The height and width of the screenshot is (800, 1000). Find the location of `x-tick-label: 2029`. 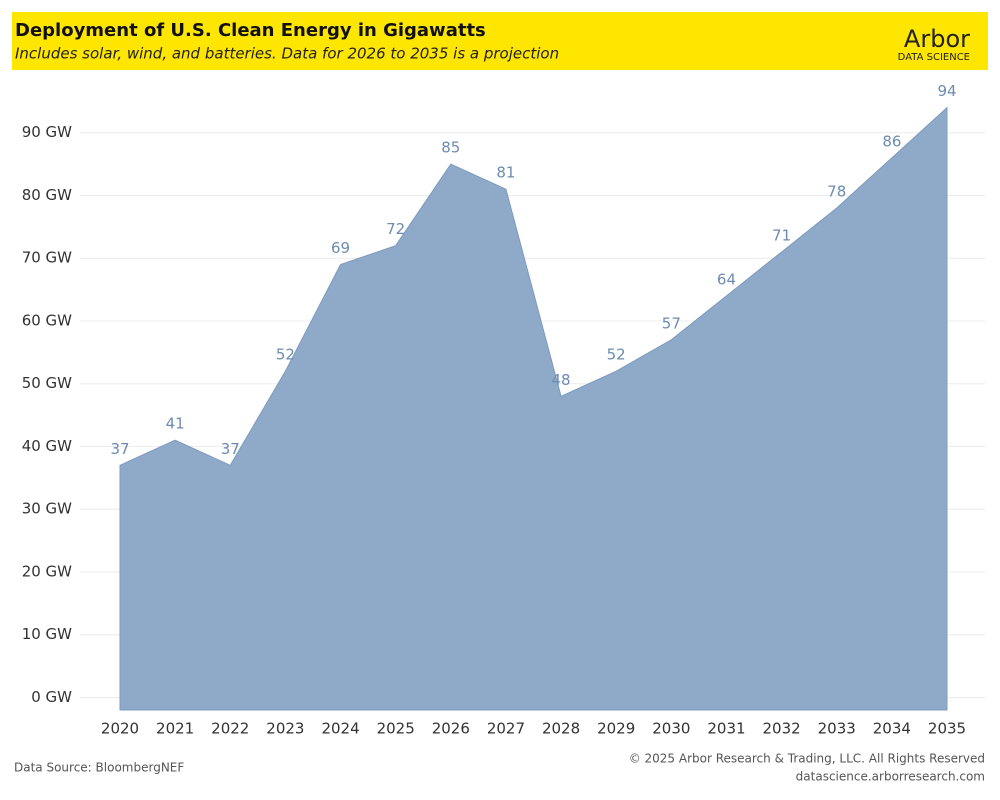

x-tick-label: 2029 is located at coordinates (616, 729).